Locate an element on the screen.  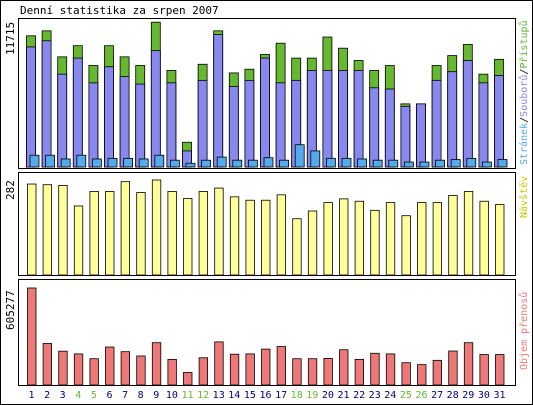
x-tick-label-day-26: 26 is located at coordinates (421, 395).